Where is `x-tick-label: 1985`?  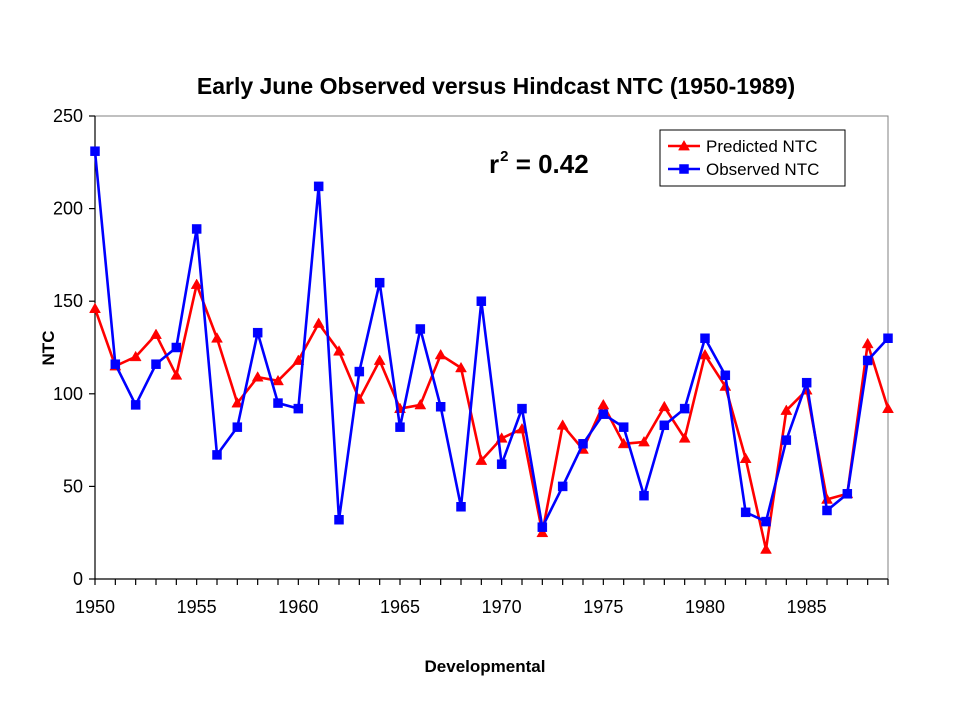
x-tick-label: 1985 is located at coordinates (807, 607).